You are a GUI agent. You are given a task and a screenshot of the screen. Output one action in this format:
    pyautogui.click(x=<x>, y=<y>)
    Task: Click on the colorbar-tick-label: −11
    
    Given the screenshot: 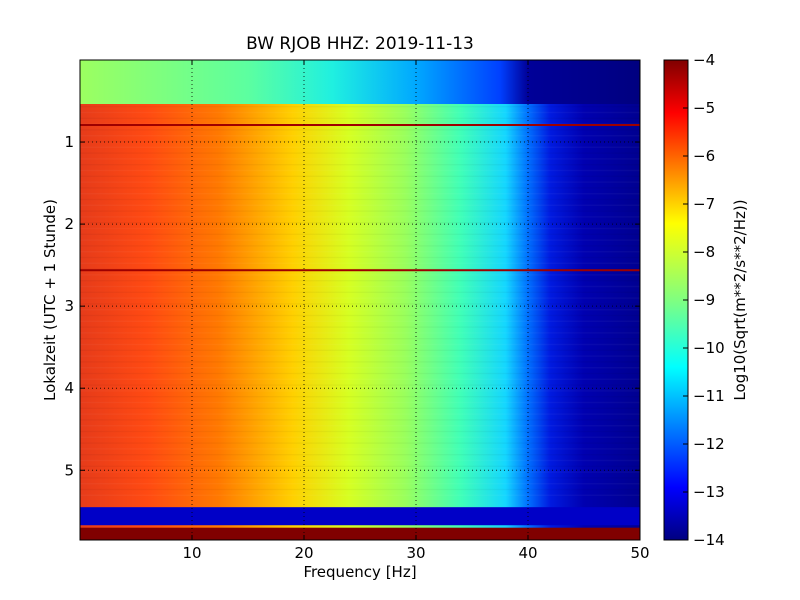 What is the action you would take?
    pyautogui.click(x=709, y=396)
    